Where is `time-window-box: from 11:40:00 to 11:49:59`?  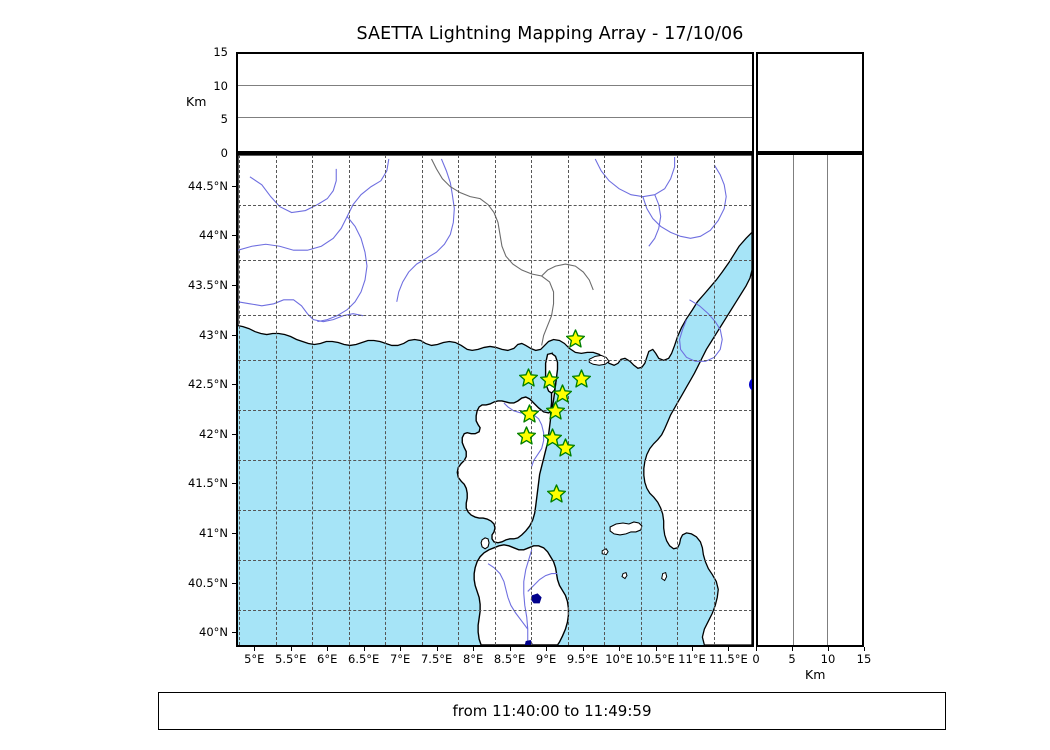
time-window-box: from 11:40:00 to 11:49:59 is located at coordinates (552, 711).